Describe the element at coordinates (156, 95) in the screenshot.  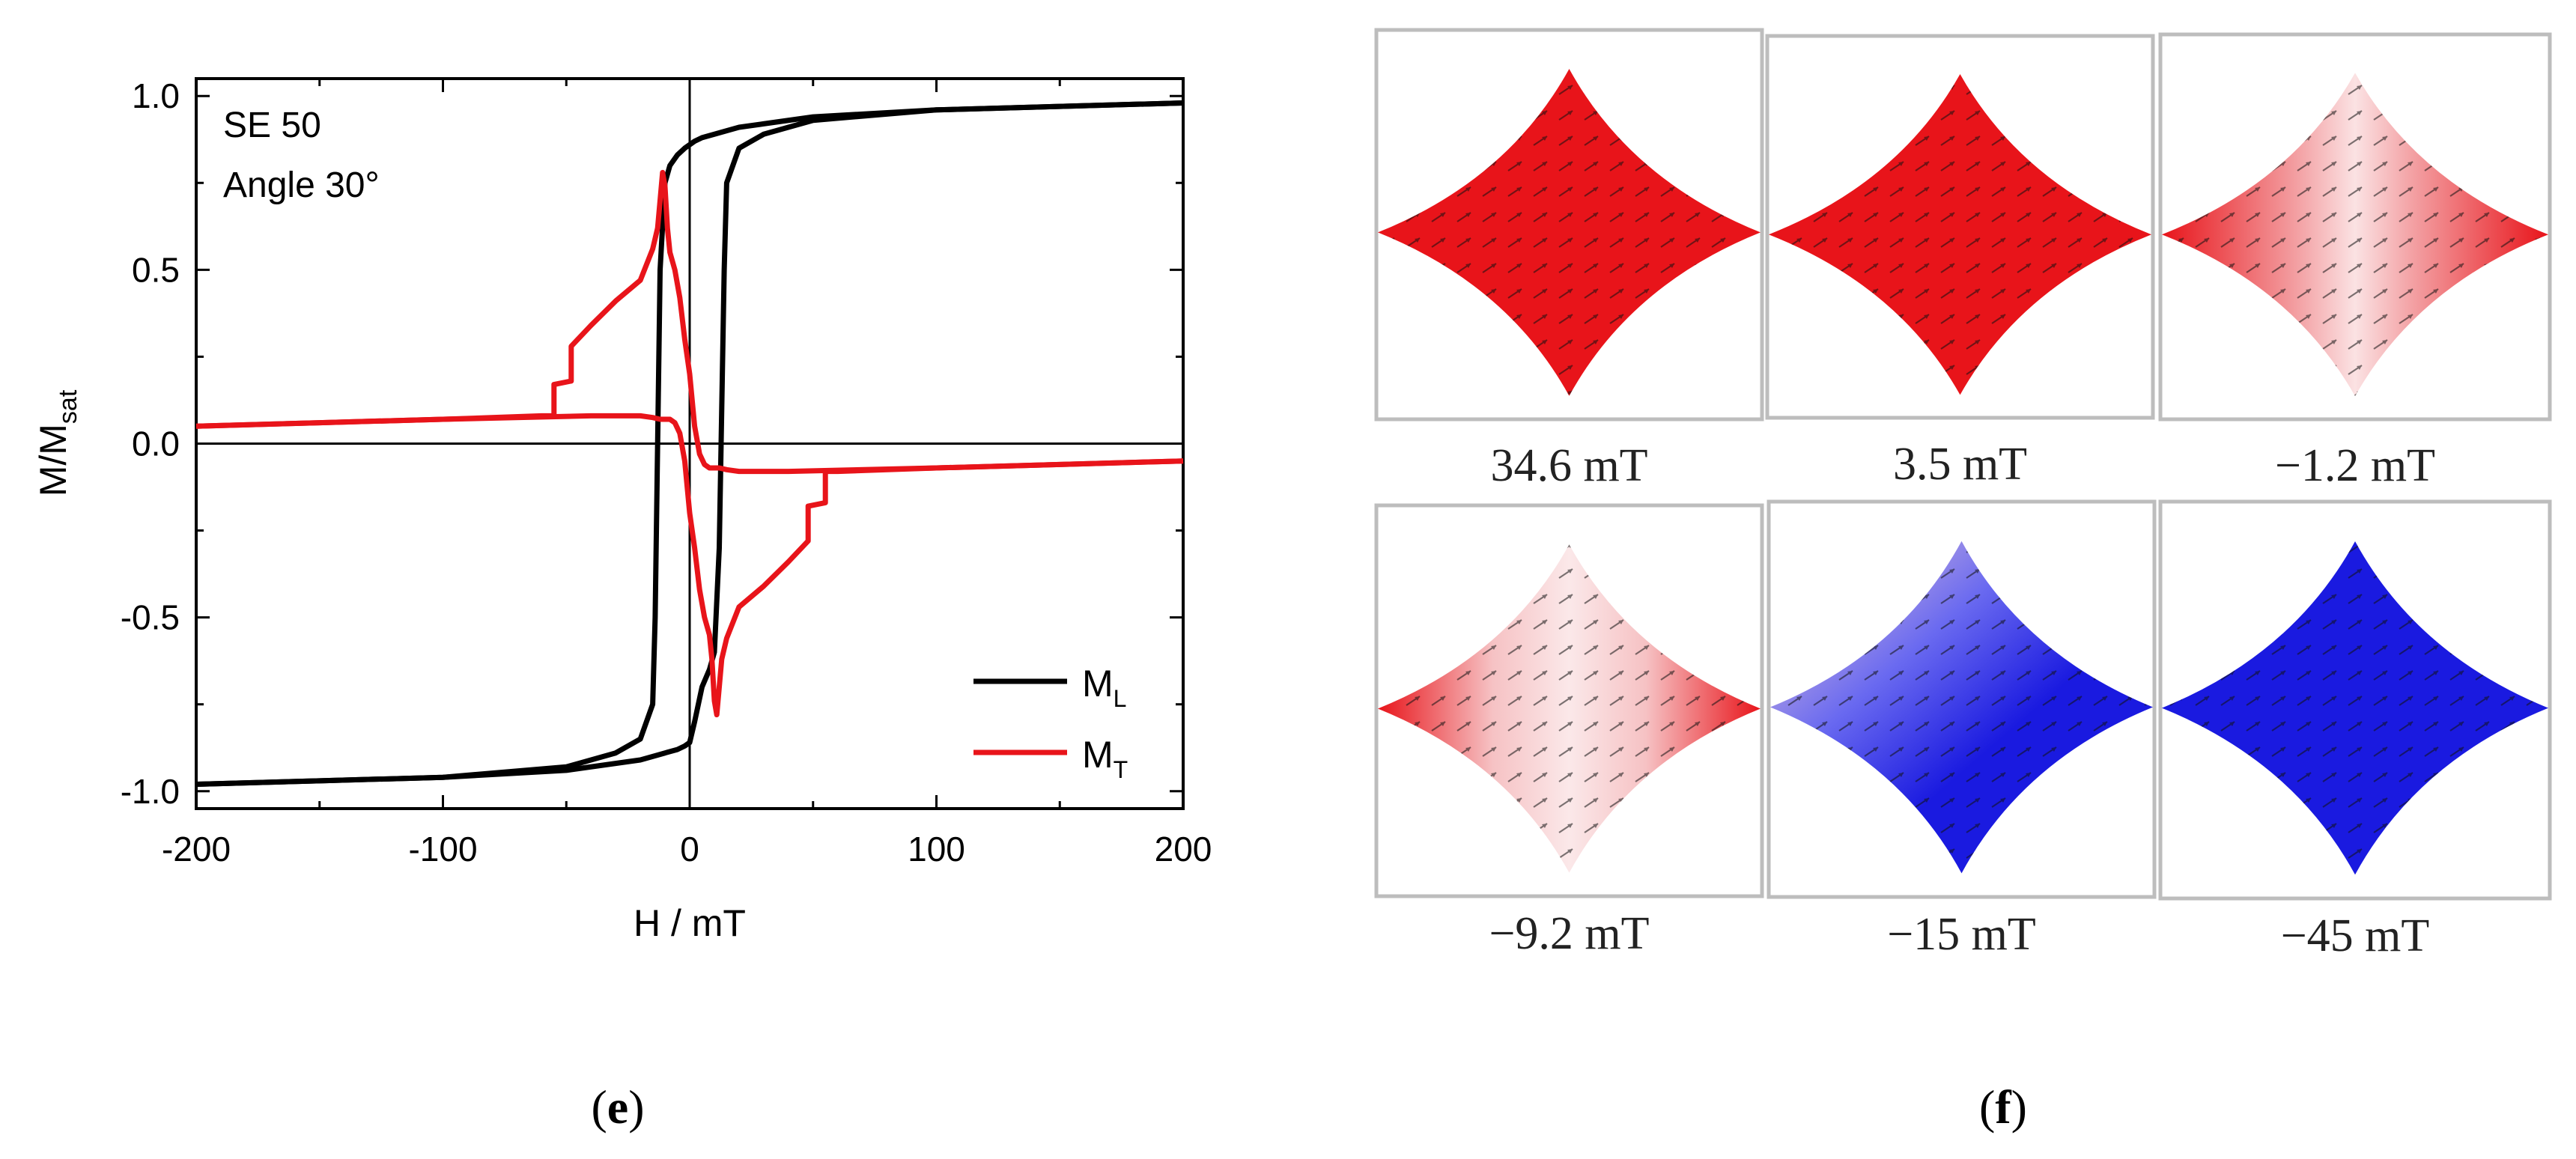
I see `y-tick-label: 1.0` at that location.